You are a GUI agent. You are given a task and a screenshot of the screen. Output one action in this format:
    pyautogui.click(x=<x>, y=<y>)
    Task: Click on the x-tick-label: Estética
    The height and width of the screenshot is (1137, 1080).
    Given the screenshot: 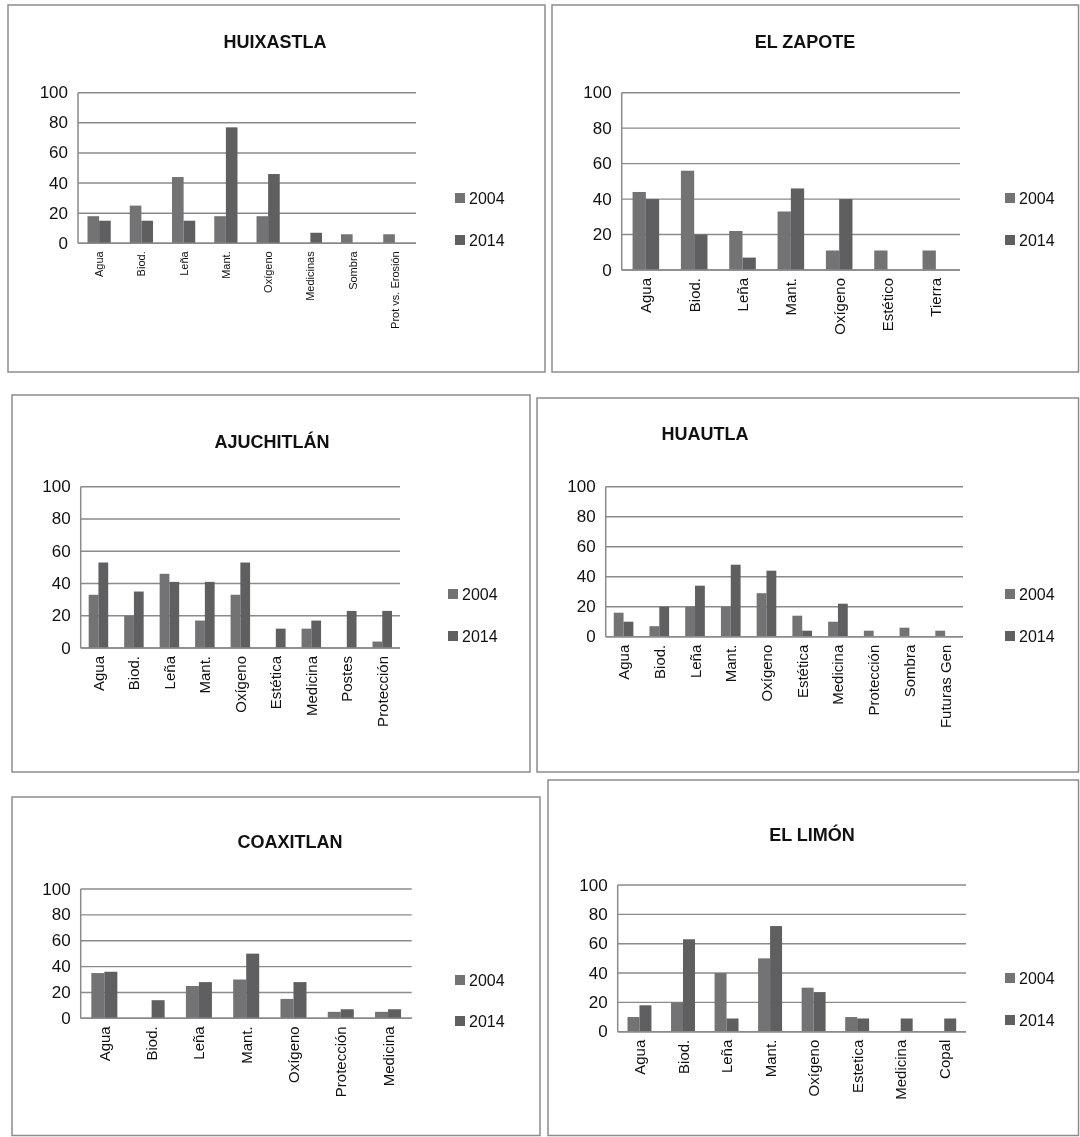 What is the action you would take?
    pyautogui.click(x=276, y=682)
    